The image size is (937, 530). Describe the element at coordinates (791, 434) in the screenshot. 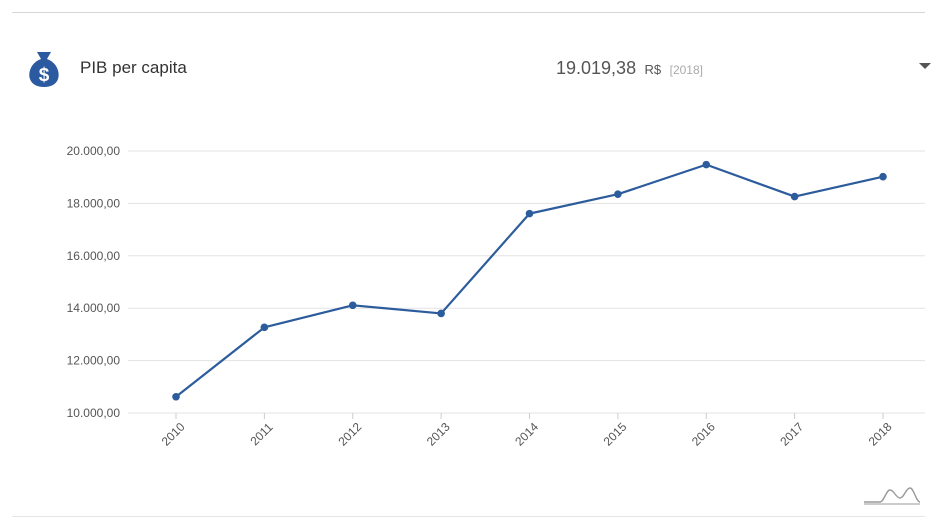

I see `x-tick-label: 2017` at that location.